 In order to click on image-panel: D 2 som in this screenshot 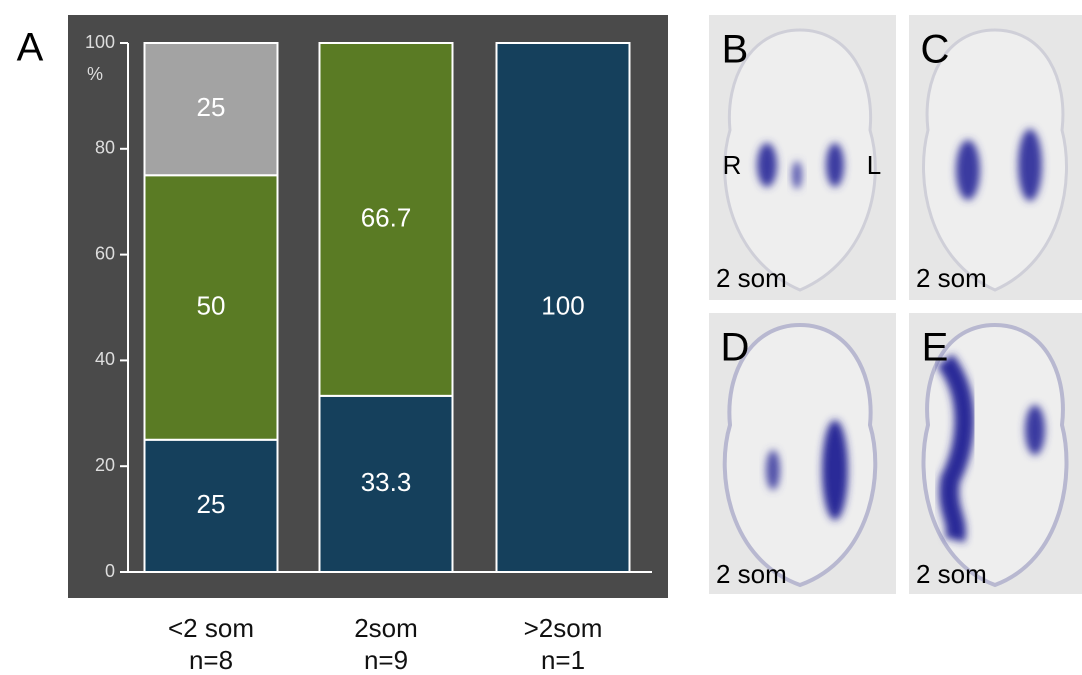, I will do `click(802, 453)`.